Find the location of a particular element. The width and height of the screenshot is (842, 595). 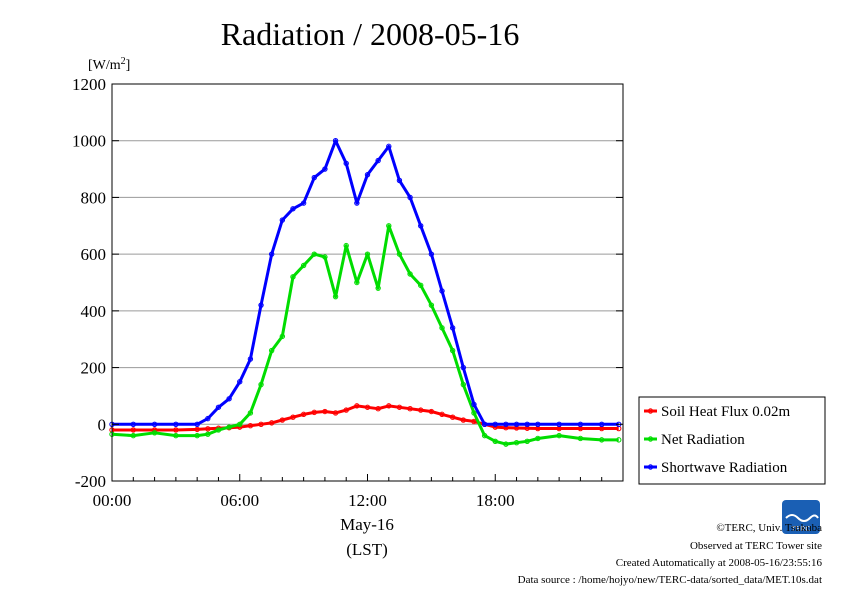

terc-logo: TERC is located at coordinates (801, 517).